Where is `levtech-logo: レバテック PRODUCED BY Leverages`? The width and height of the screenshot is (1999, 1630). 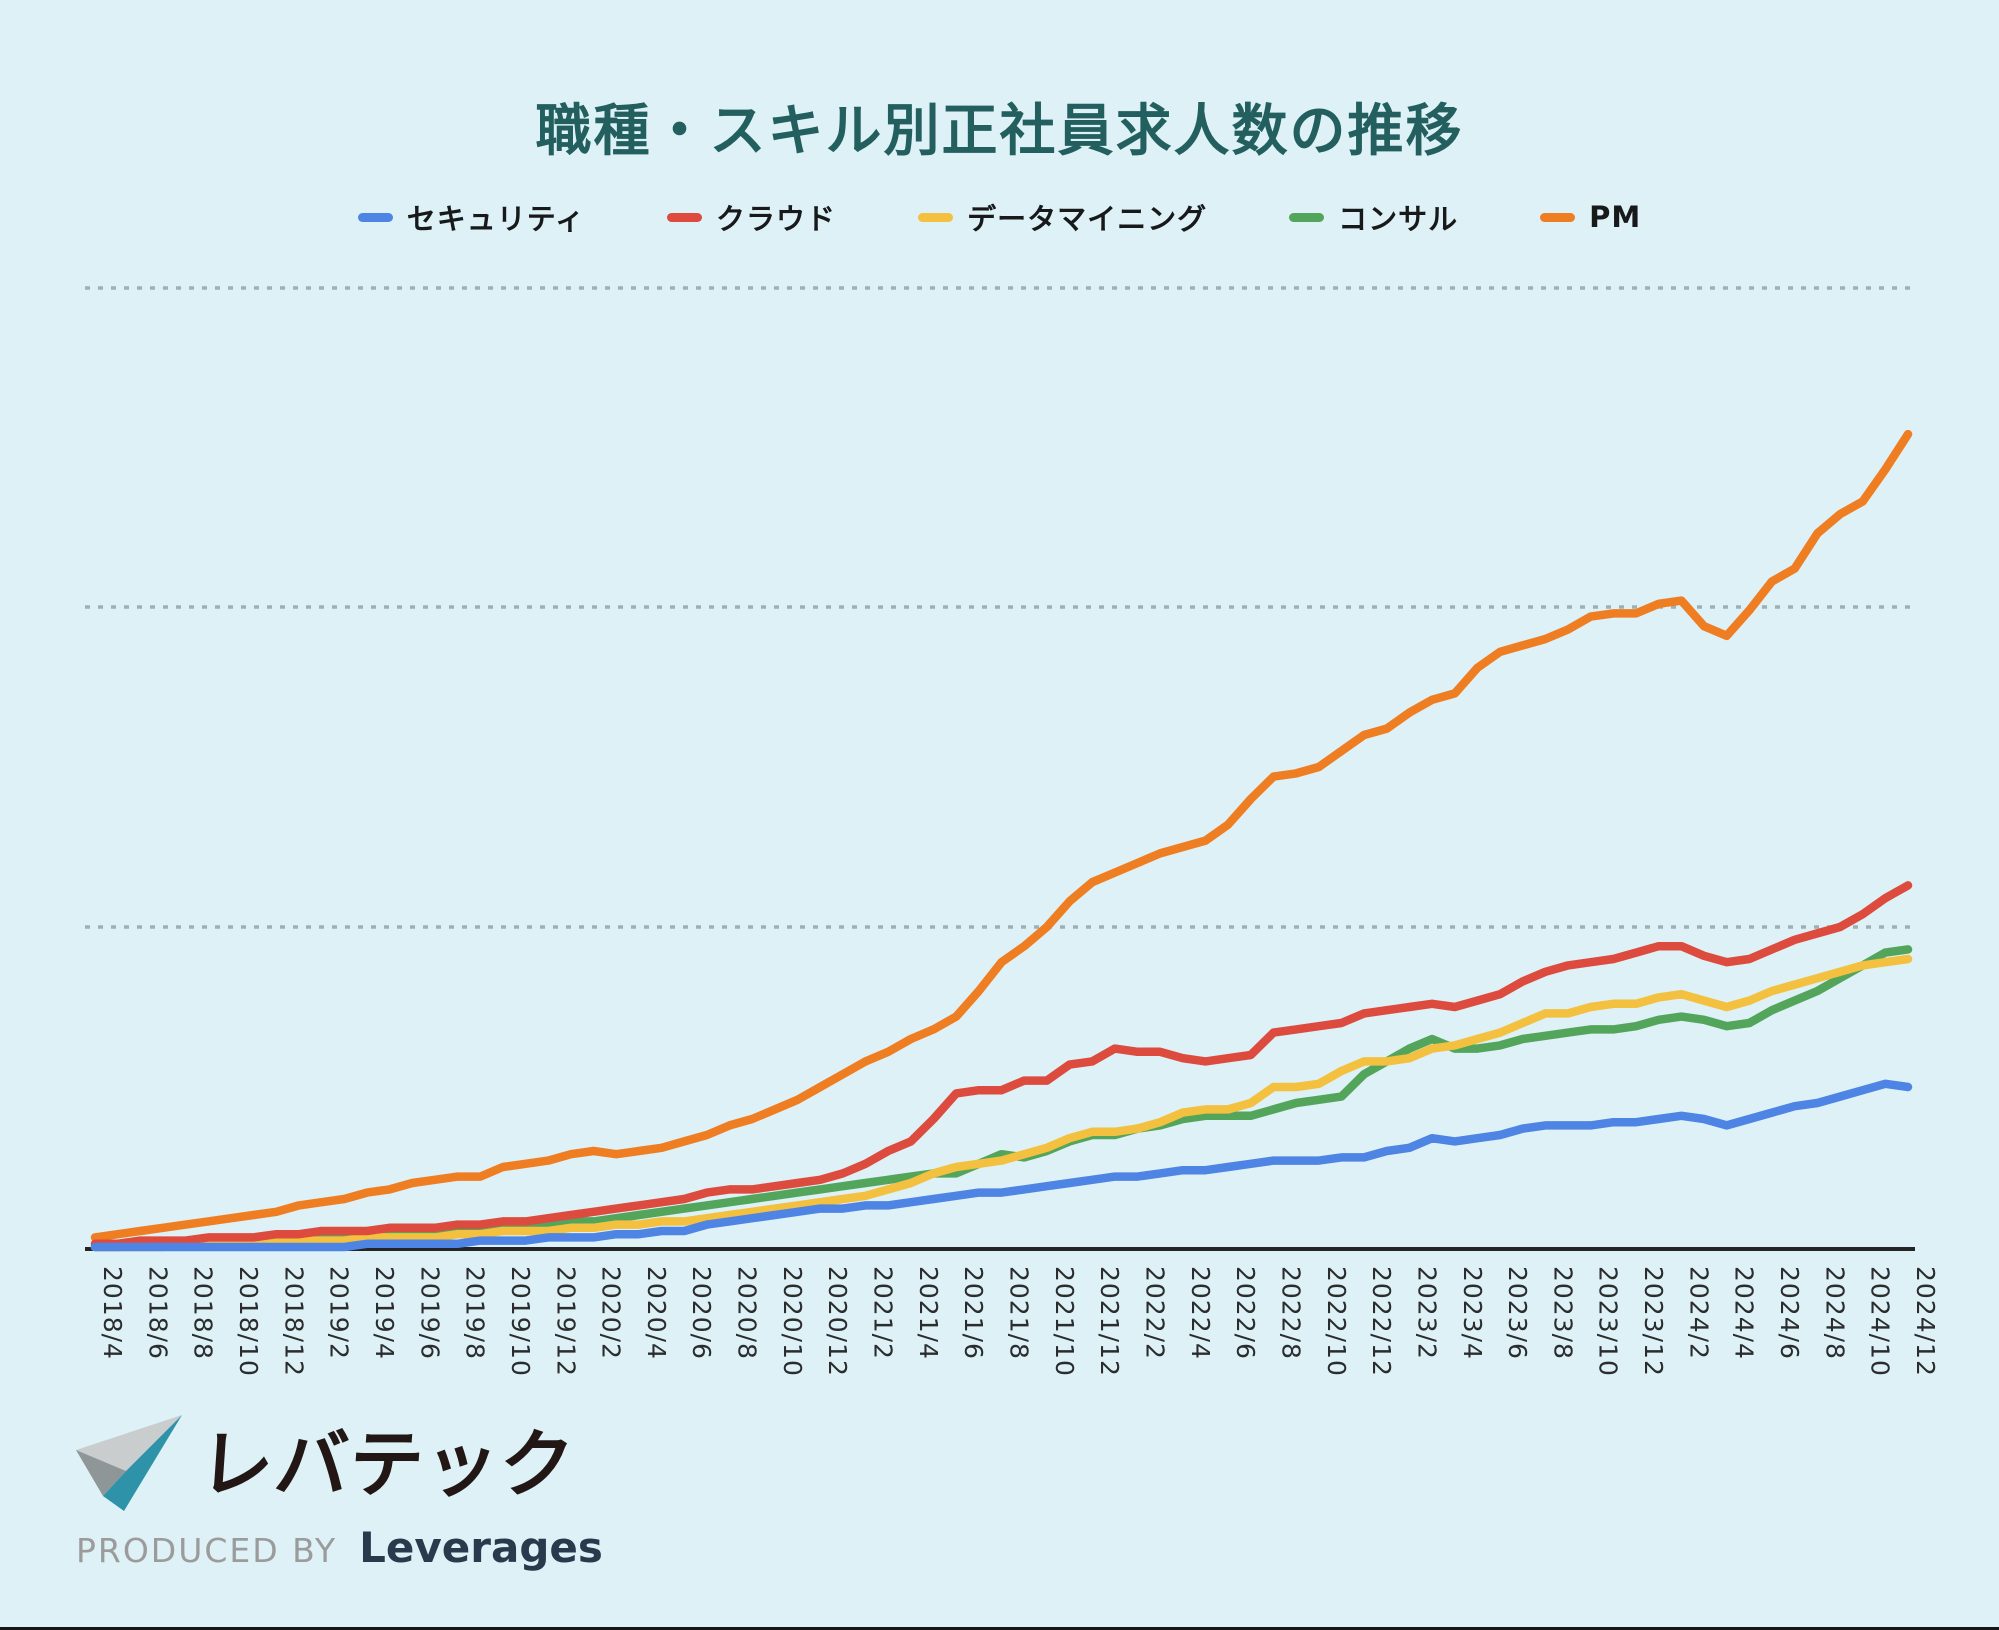
levtech-logo: レバテック PRODUCED BY Leverages is located at coordinates (352, 1500).